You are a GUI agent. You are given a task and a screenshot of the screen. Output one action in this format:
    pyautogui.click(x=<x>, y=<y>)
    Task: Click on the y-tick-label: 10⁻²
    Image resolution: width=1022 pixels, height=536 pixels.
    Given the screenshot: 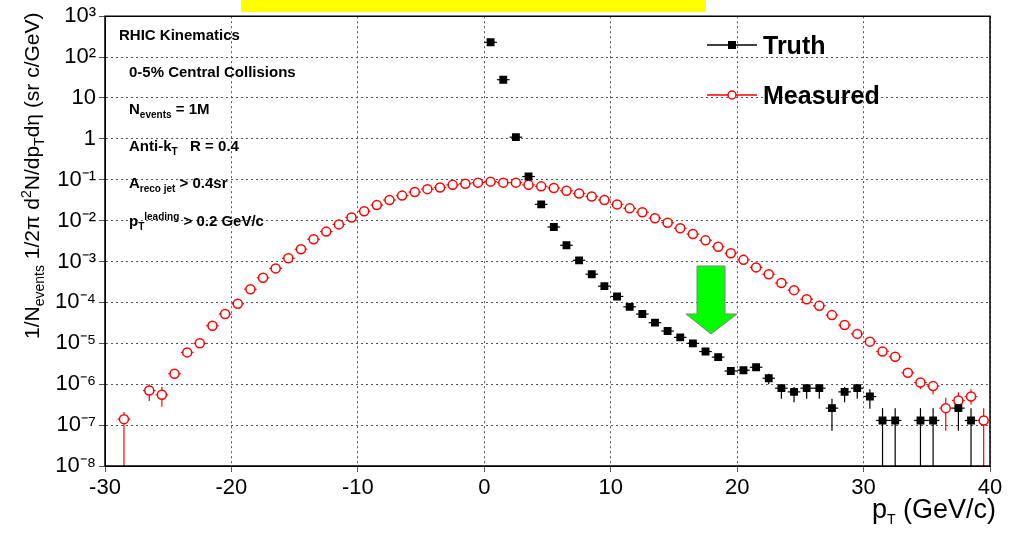 What is the action you would take?
    pyautogui.click(x=76, y=219)
    